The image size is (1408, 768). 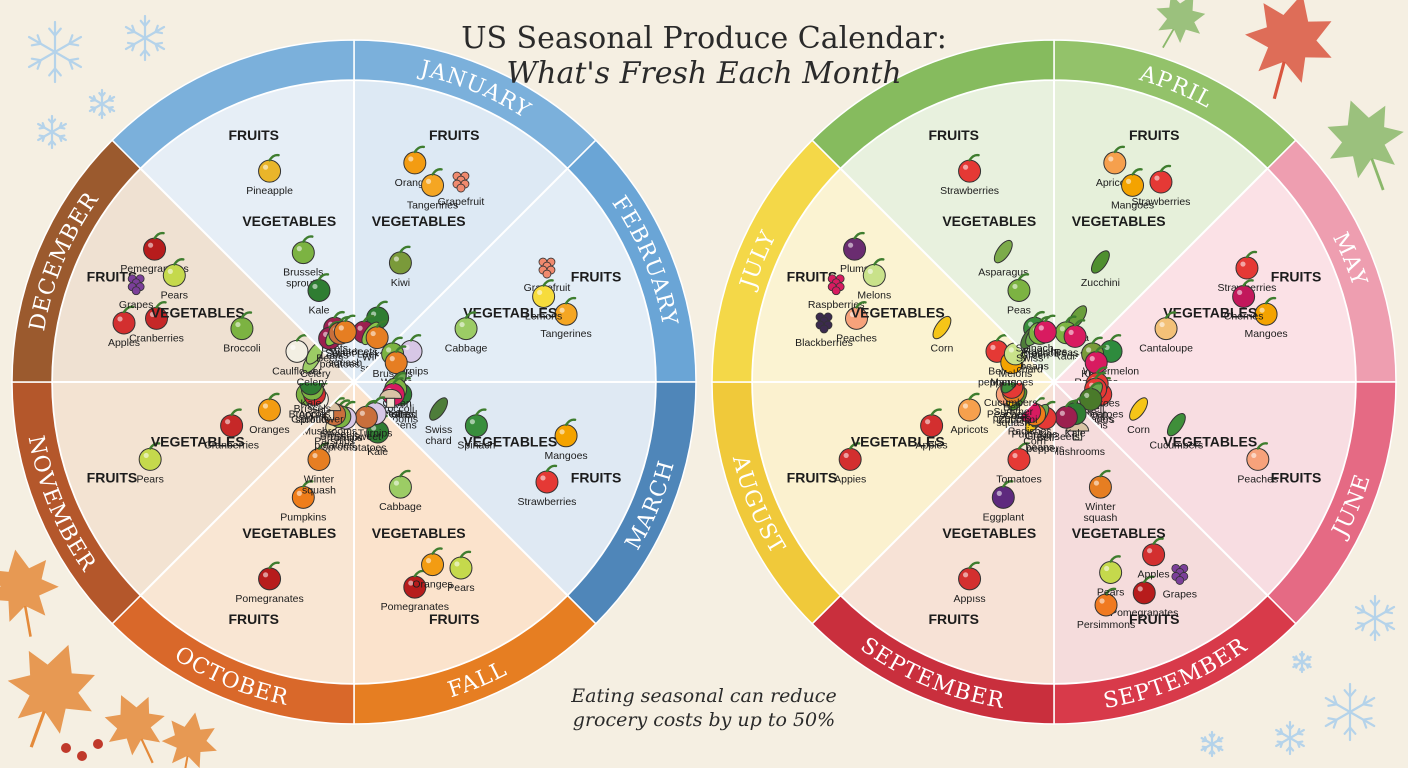 I want to click on strawberries-icon, so click(x=1247, y=265).